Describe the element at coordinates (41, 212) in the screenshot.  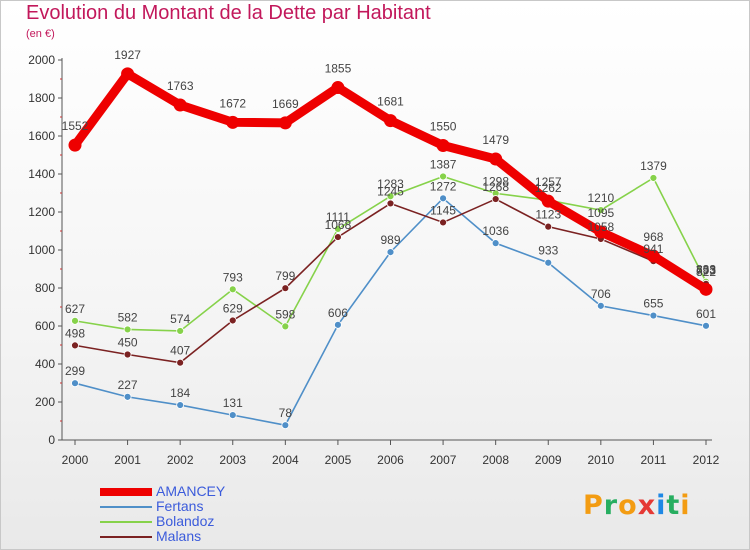
I see `y-tick-label: 1200` at that location.